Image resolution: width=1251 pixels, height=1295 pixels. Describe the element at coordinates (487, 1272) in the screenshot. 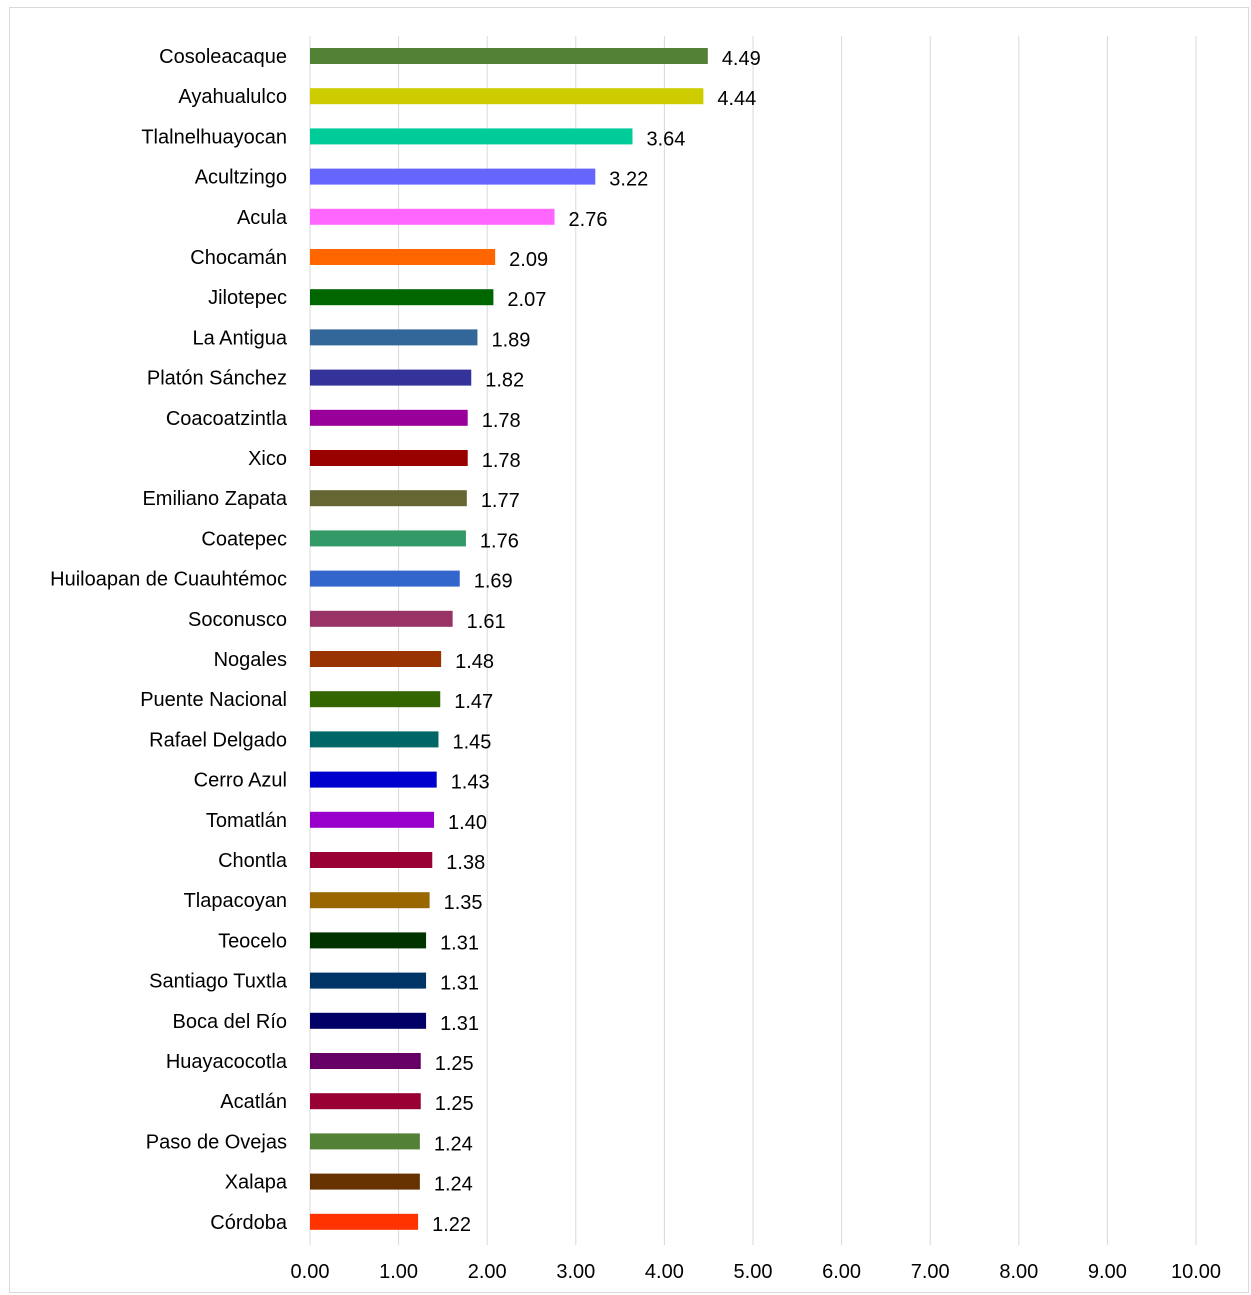

I see `x-tick-label: 2.00` at that location.